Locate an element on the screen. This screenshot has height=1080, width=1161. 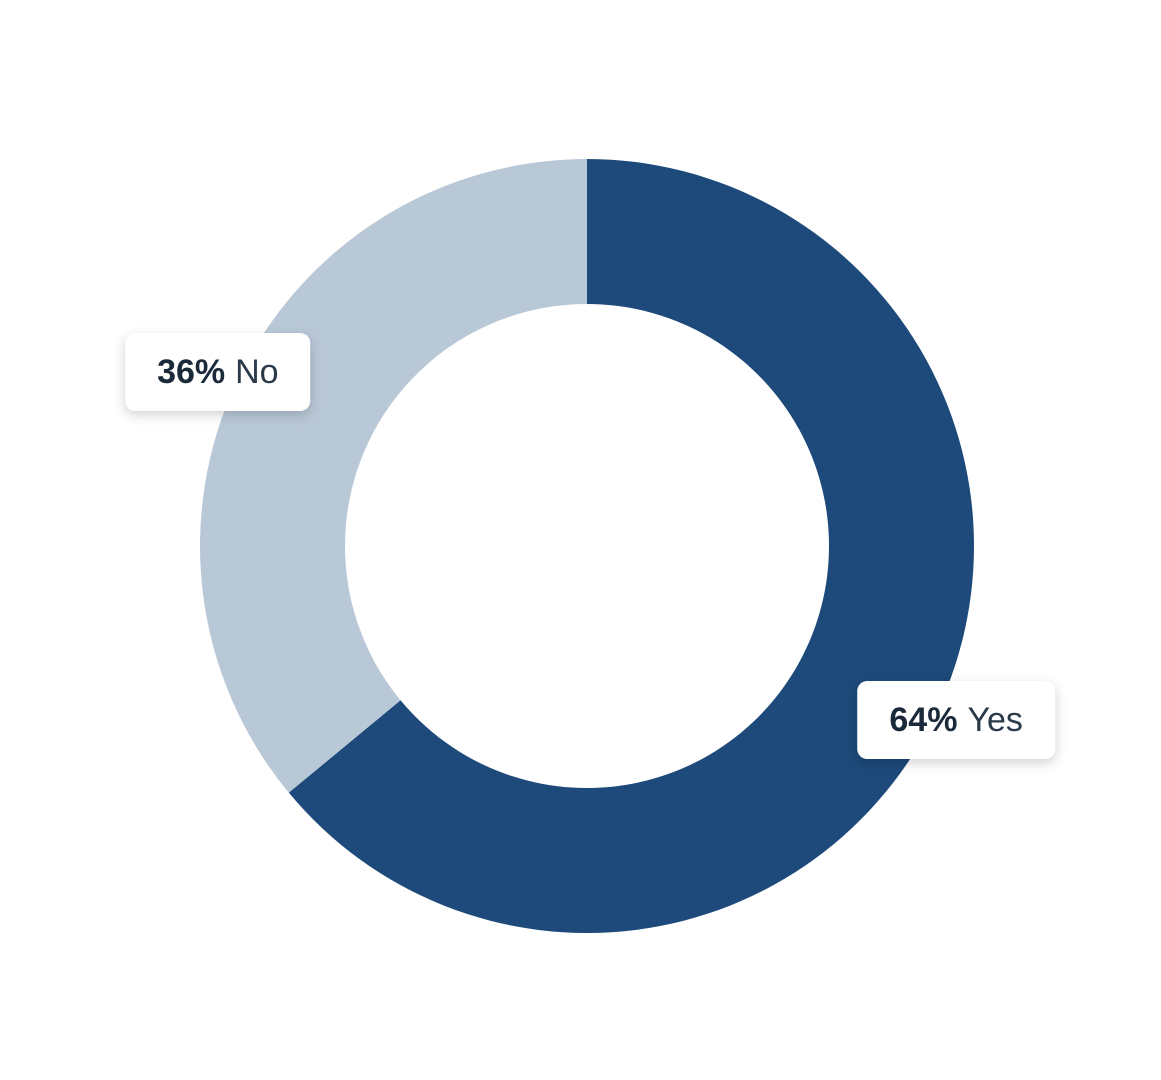
data-label: 64% Yes is located at coordinates (956, 719).